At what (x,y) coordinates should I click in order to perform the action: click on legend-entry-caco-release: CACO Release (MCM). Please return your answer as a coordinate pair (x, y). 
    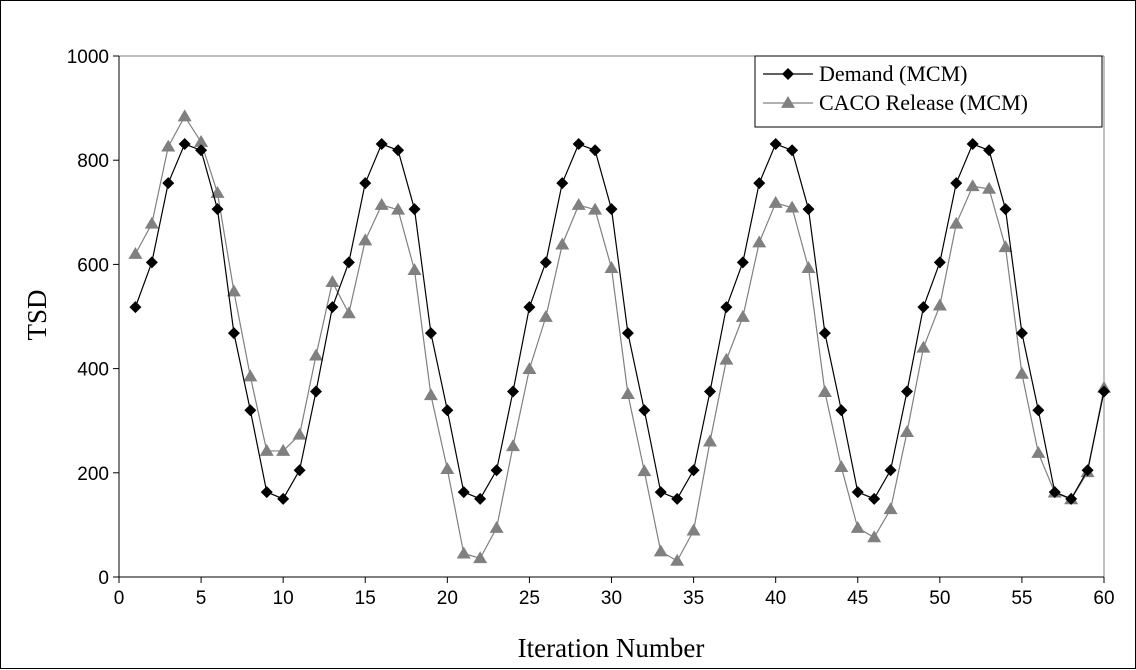
    Looking at the image, I should click on (895, 102).